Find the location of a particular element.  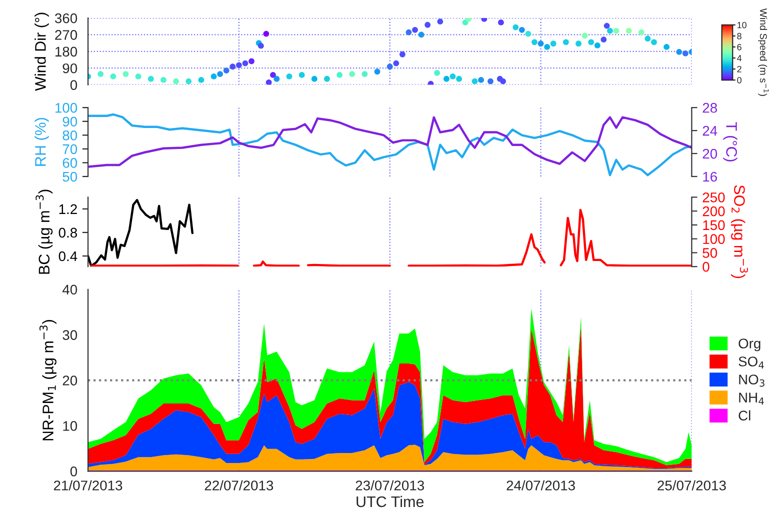

color-bar-label: 4 is located at coordinates (739, 58).